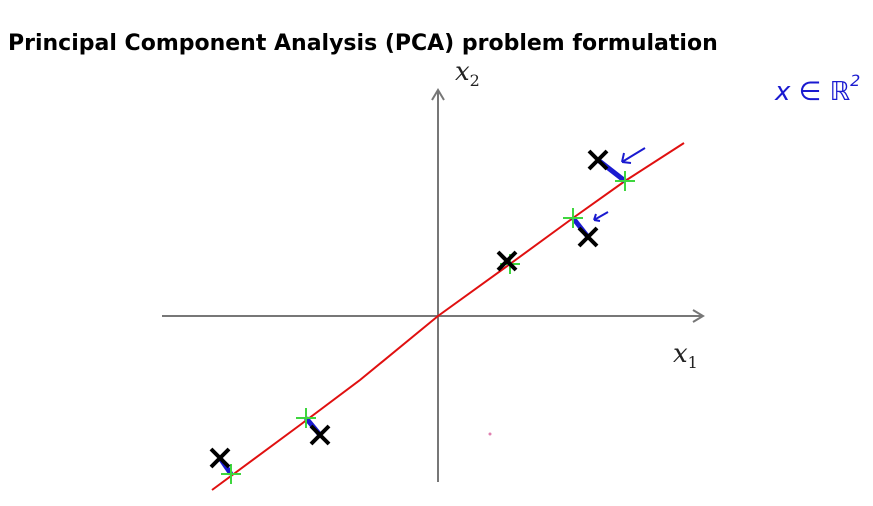 The image size is (873, 506). Describe the element at coordinates (438, 94) in the screenshot. I see `y-arrow` at that location.